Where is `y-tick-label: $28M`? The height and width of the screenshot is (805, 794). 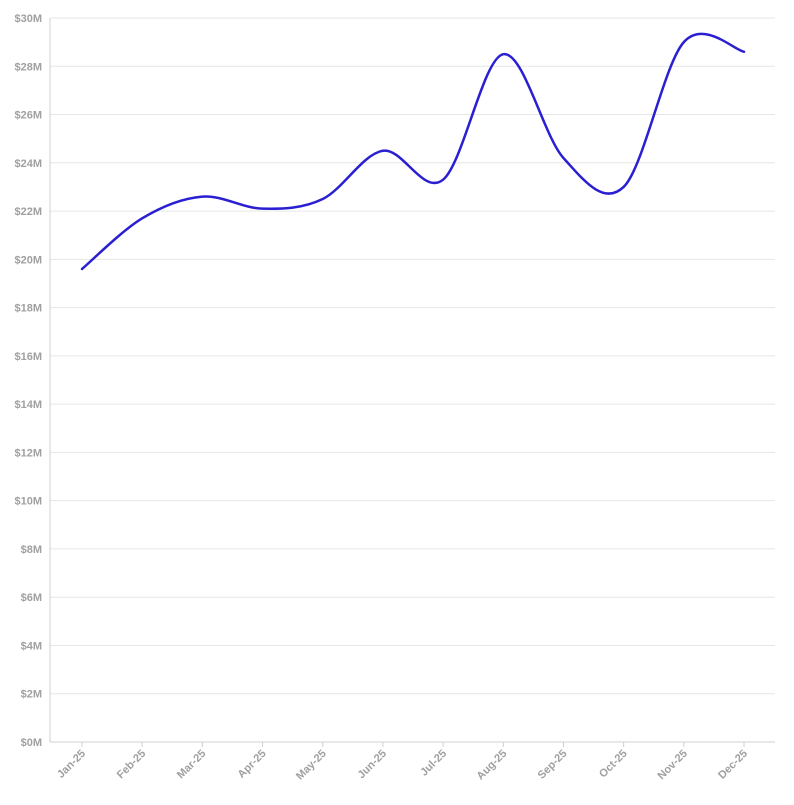 y-tick-label: $28M is located at coordinates (28, 67).